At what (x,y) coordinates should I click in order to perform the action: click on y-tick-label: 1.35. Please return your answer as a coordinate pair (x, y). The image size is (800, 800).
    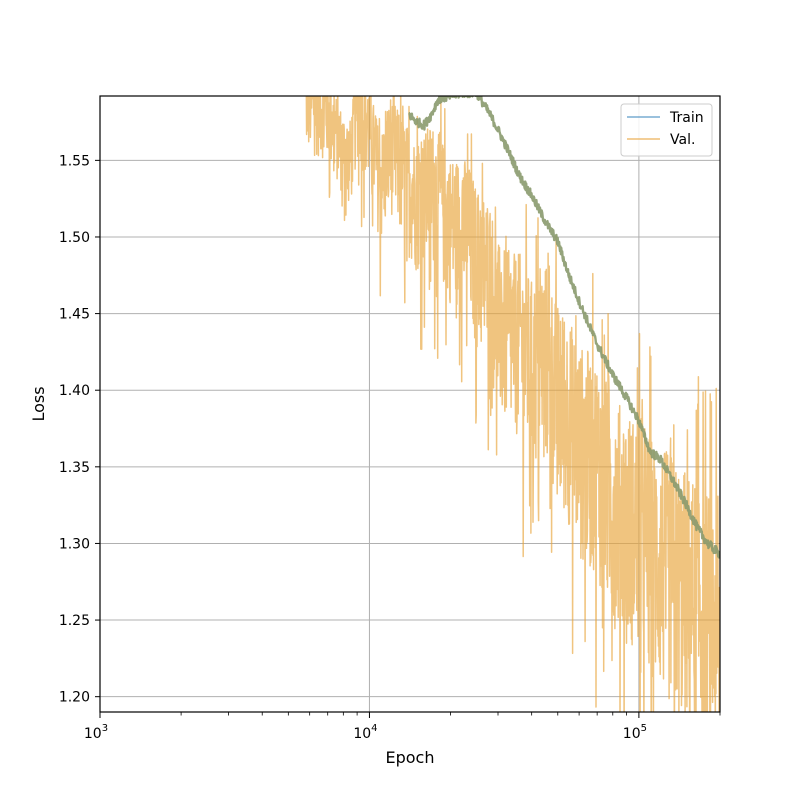
    Looking at the image, I should click on (74, 468).